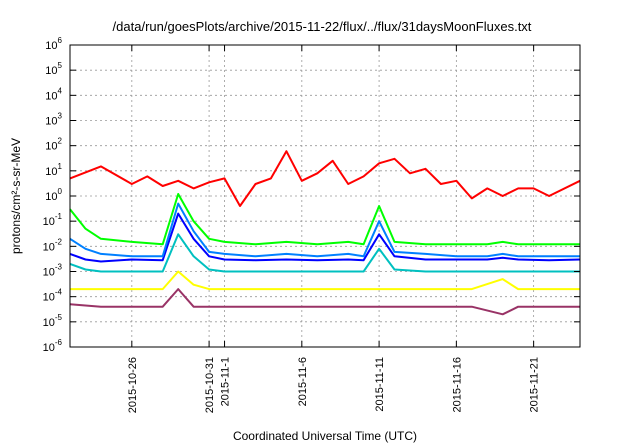 This screenshot has height=448, width=640. Describe the element at coordinates (53, 120) in the screenshot. I see `y-tick-label: 10³` at that location.